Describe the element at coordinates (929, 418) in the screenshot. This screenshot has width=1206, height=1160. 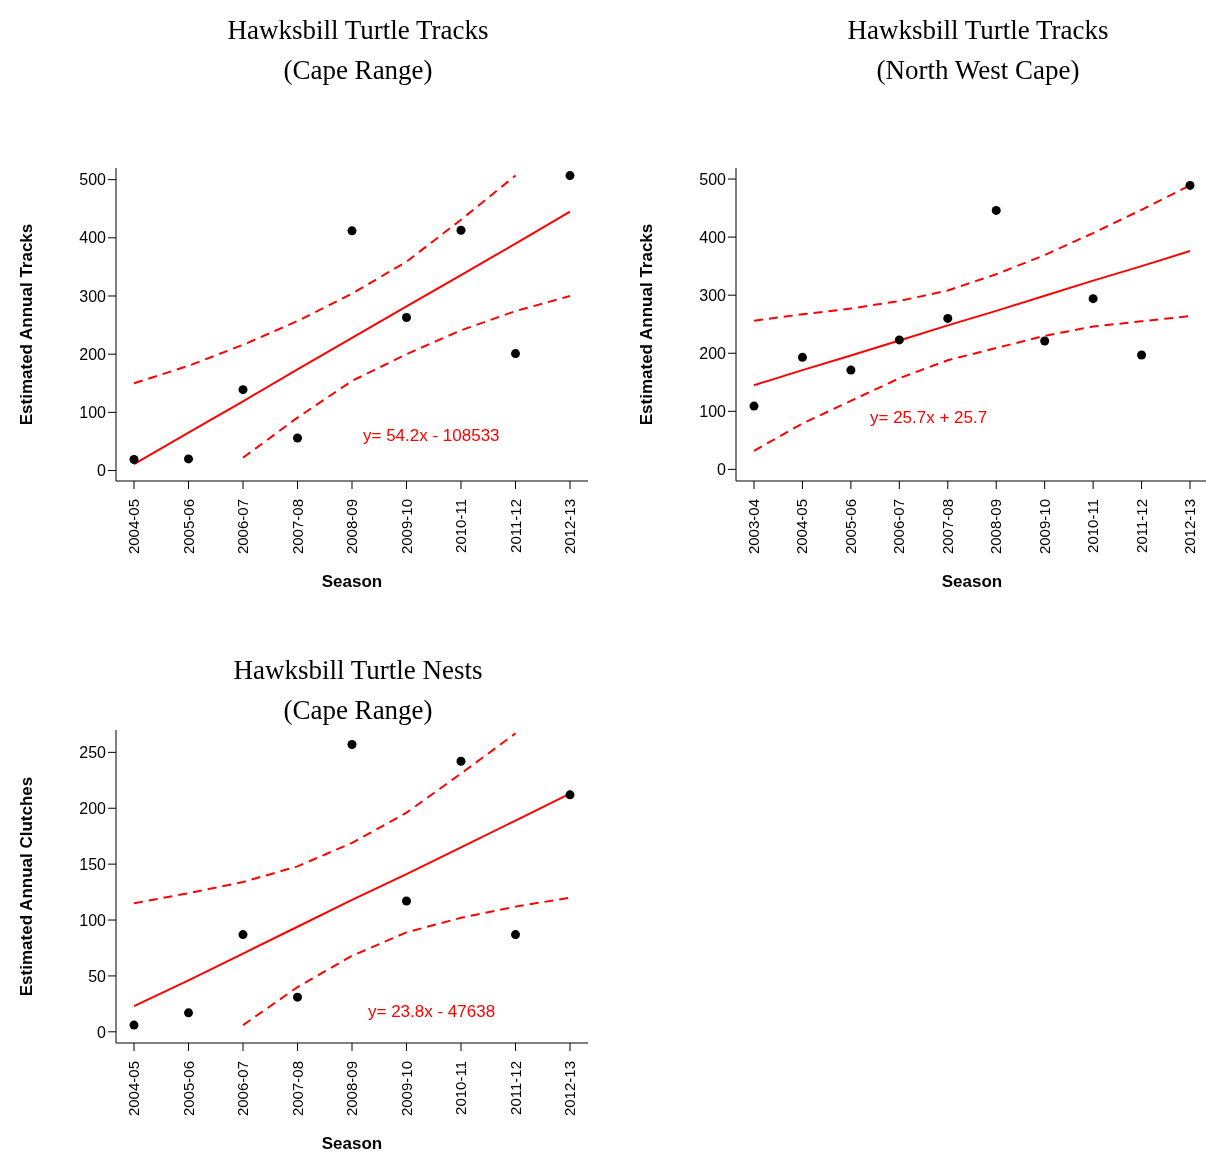
I see `annotation: y= 25.7x + 25.7` at that location.